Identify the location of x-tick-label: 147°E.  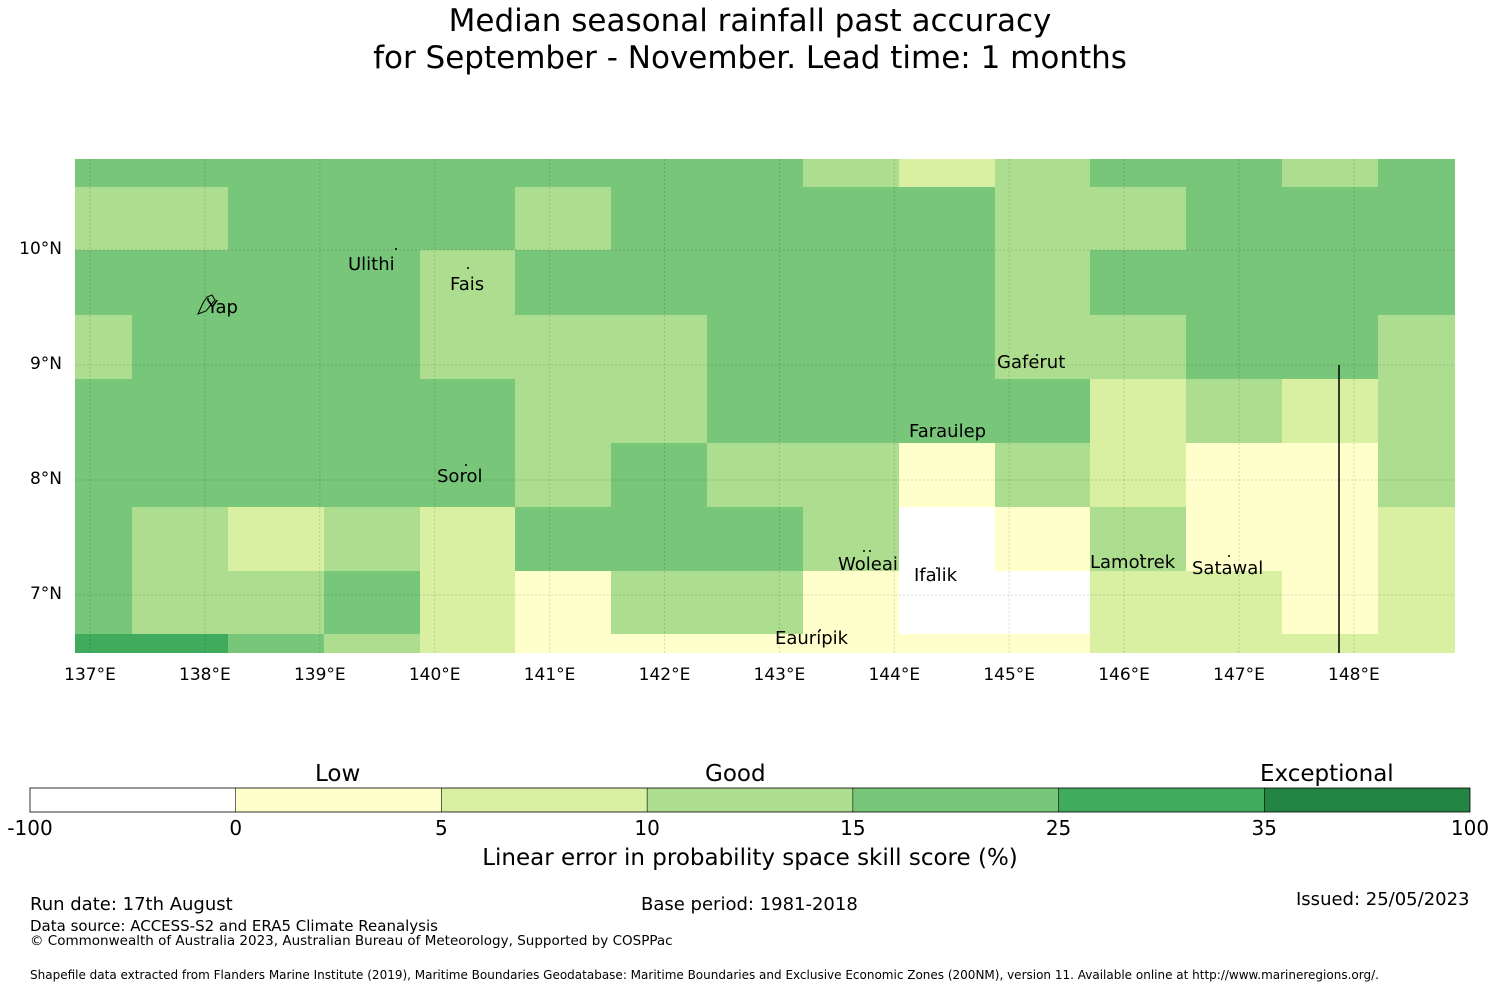
(1239, 675).